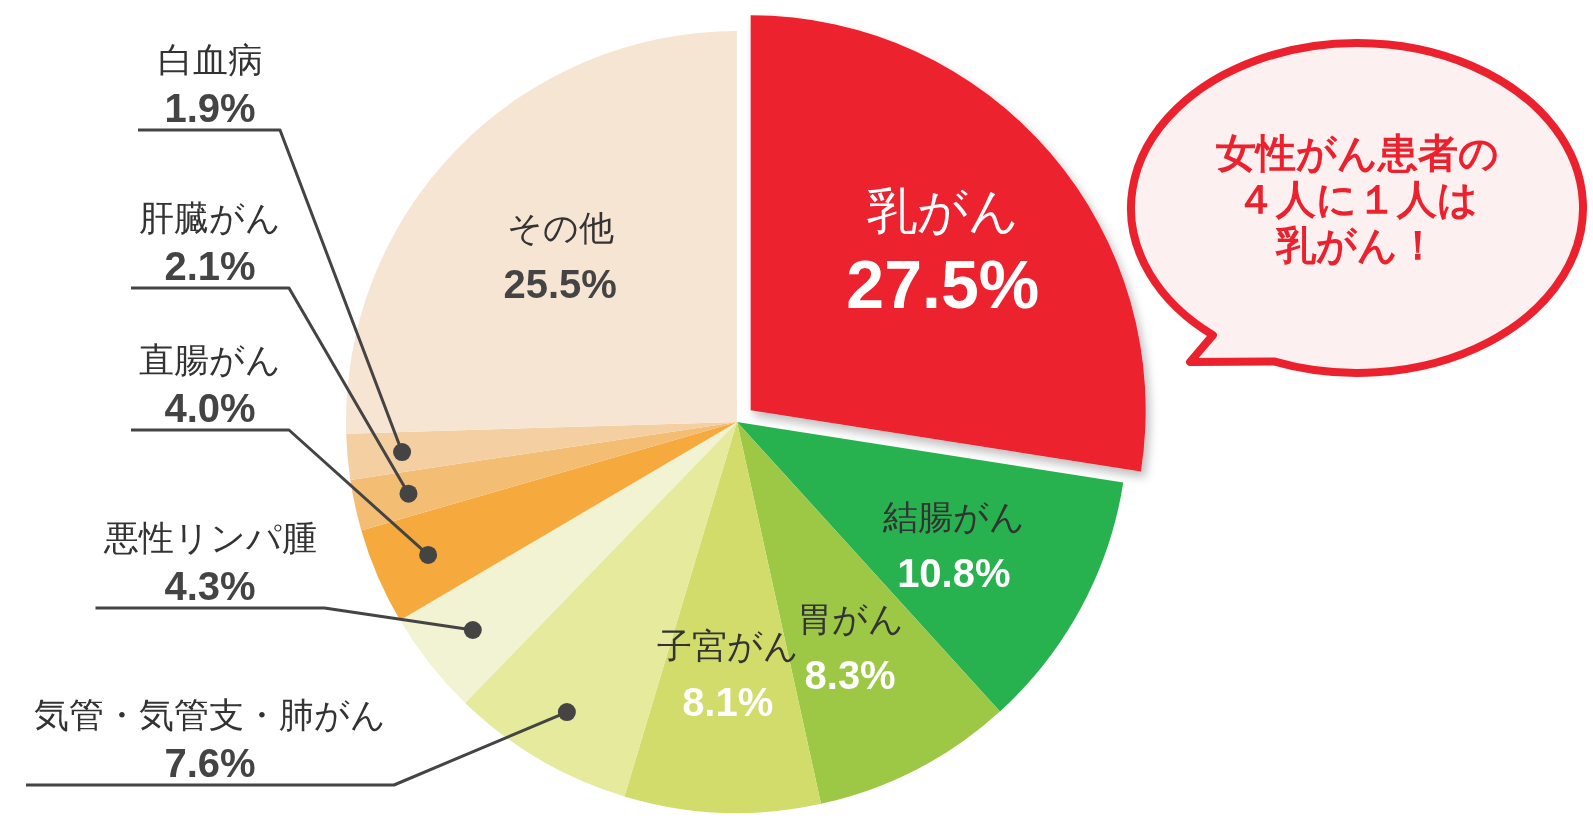  Describe the element at coordinates (1357, 199) in the screenshot. I see `text: ４人に１人は` at that location.